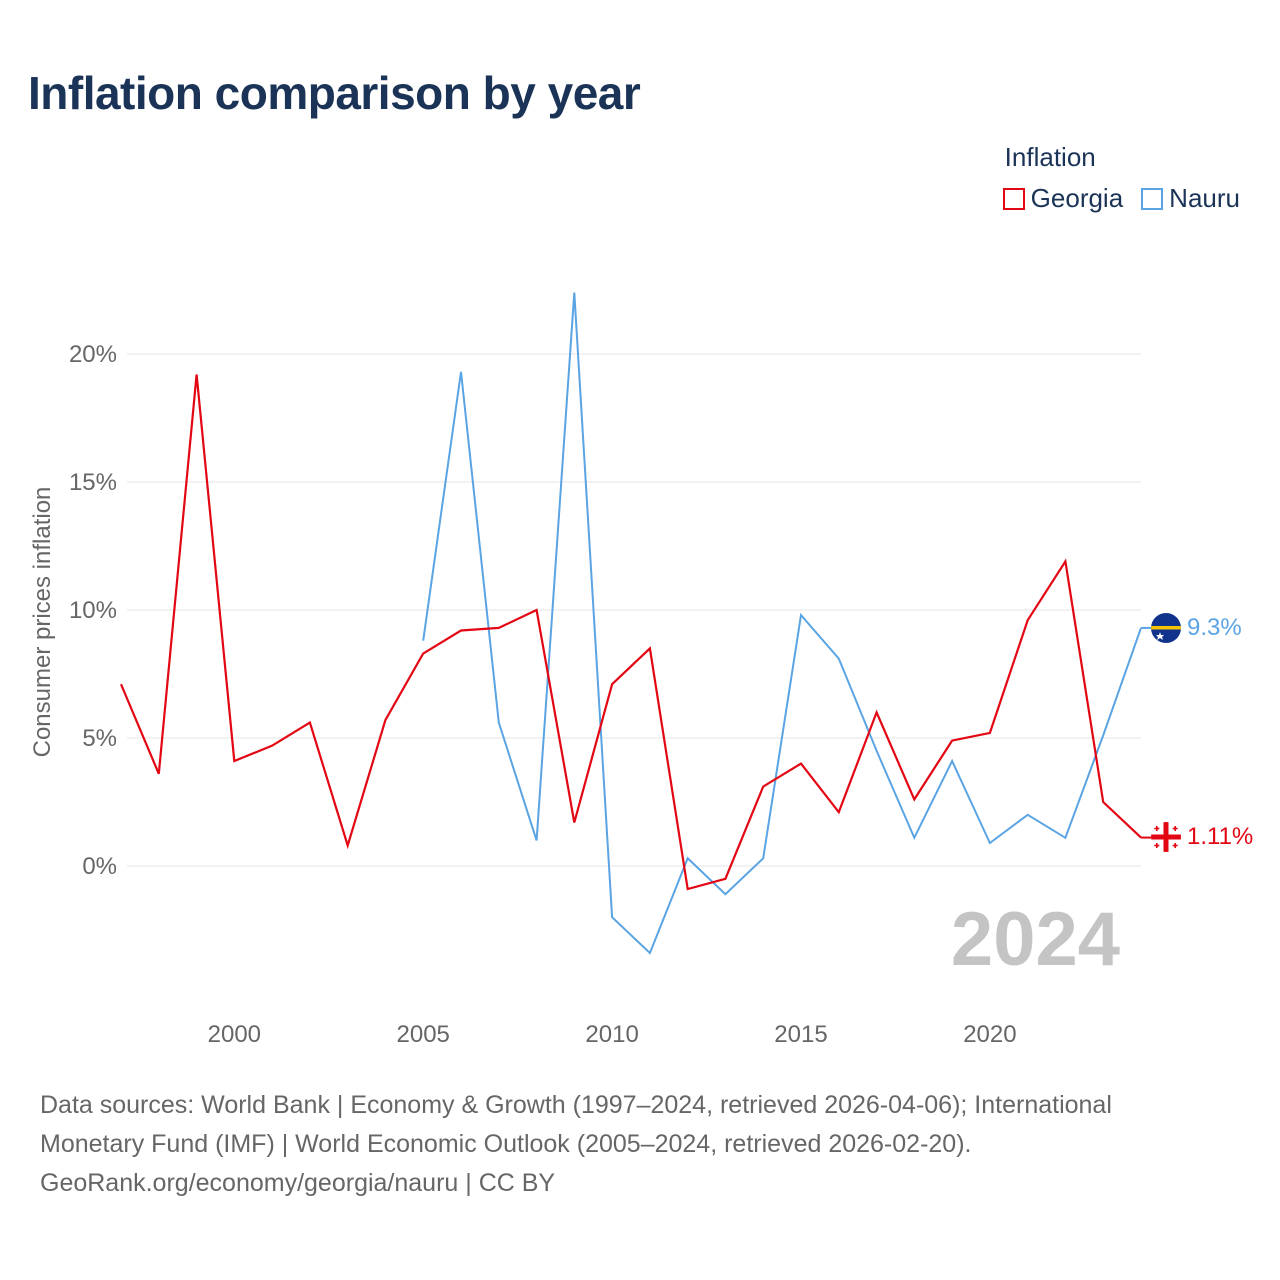  I want to click on x-tick-label: 2010, so click(611, 1034).